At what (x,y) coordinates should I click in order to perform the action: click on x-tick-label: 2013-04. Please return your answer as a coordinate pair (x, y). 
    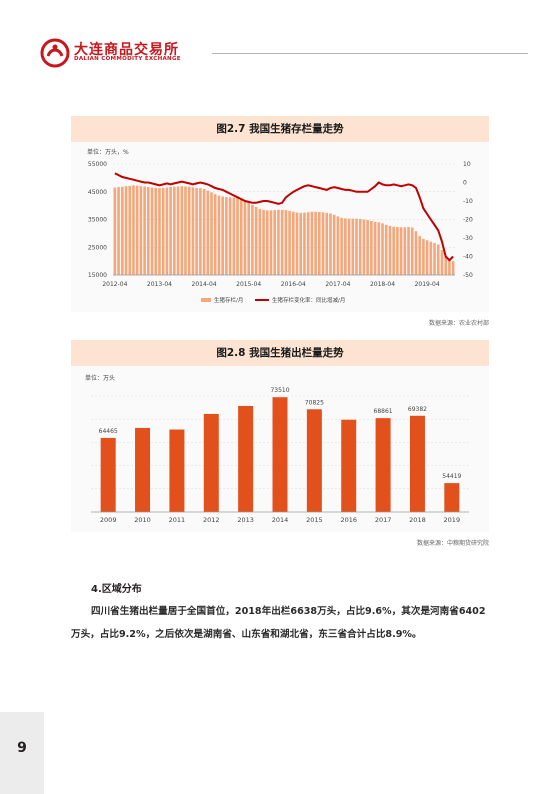
    Looking at the image, I should click on (159, 284).